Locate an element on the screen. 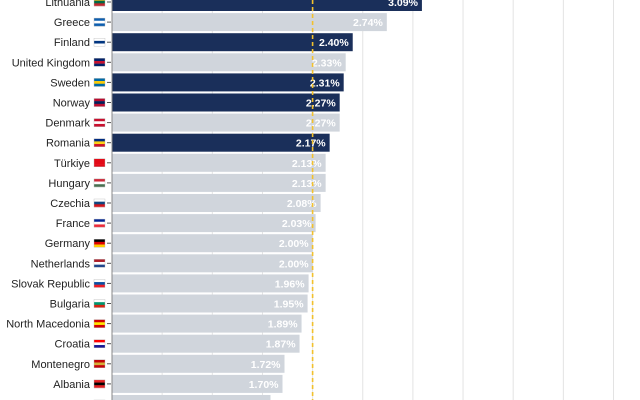 The height and width of the screenshot is (400, 640). value-label: 2.13% is located at coordinates (307, 164).